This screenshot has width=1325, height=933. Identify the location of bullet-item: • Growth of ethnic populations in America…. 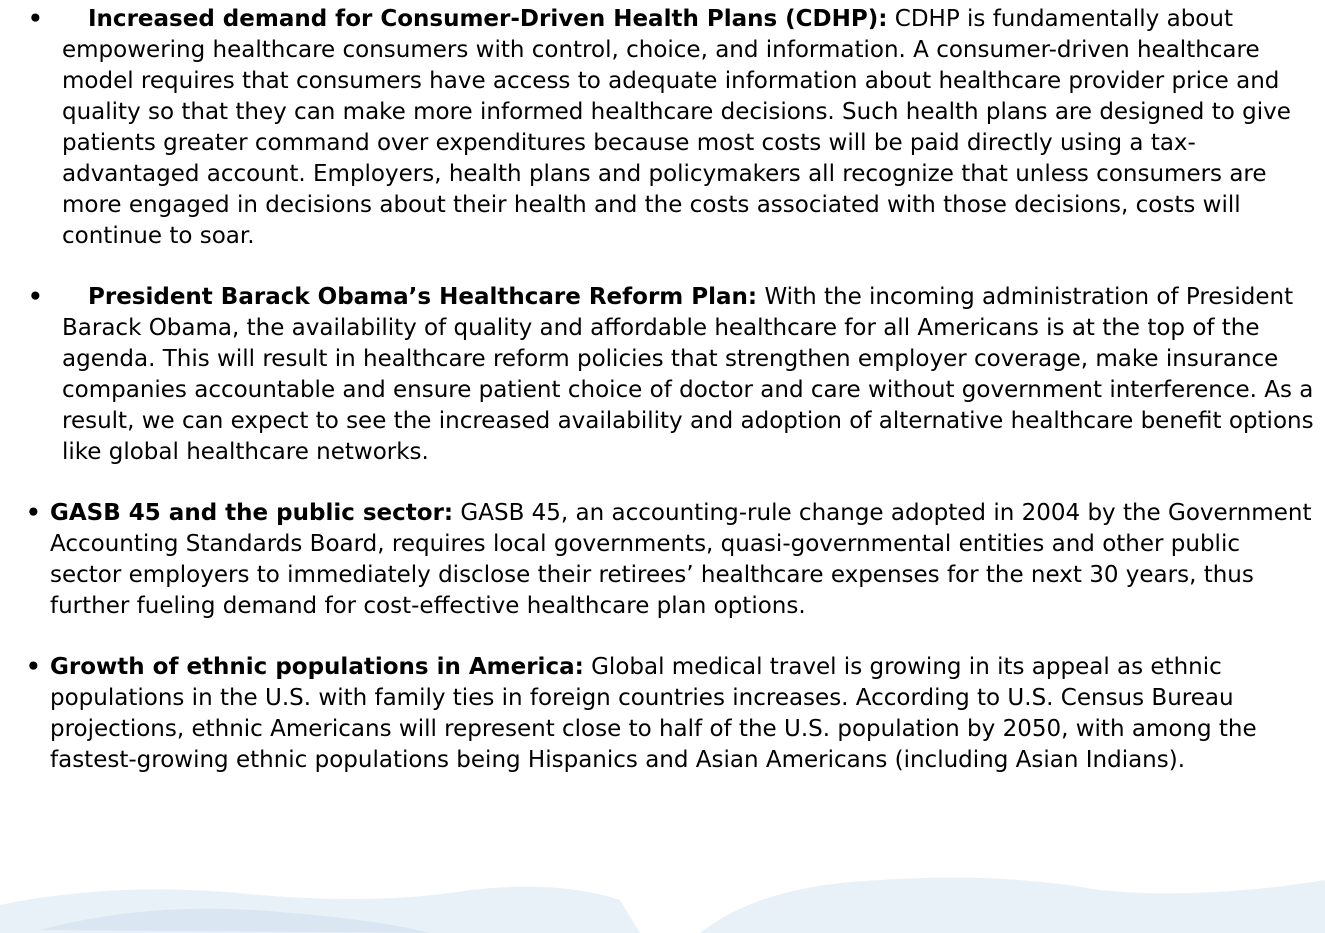
(659, 714).